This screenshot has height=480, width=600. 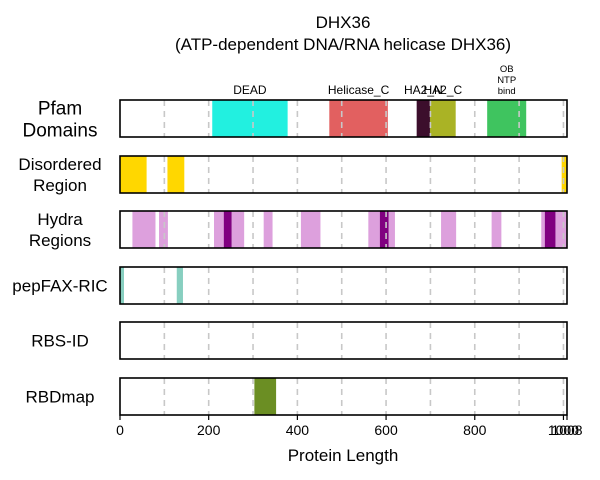 What do you see at coordinates (343, 340) in the screenshot?
I see `track-frame-rbsid` at bounding box center [343, 340].